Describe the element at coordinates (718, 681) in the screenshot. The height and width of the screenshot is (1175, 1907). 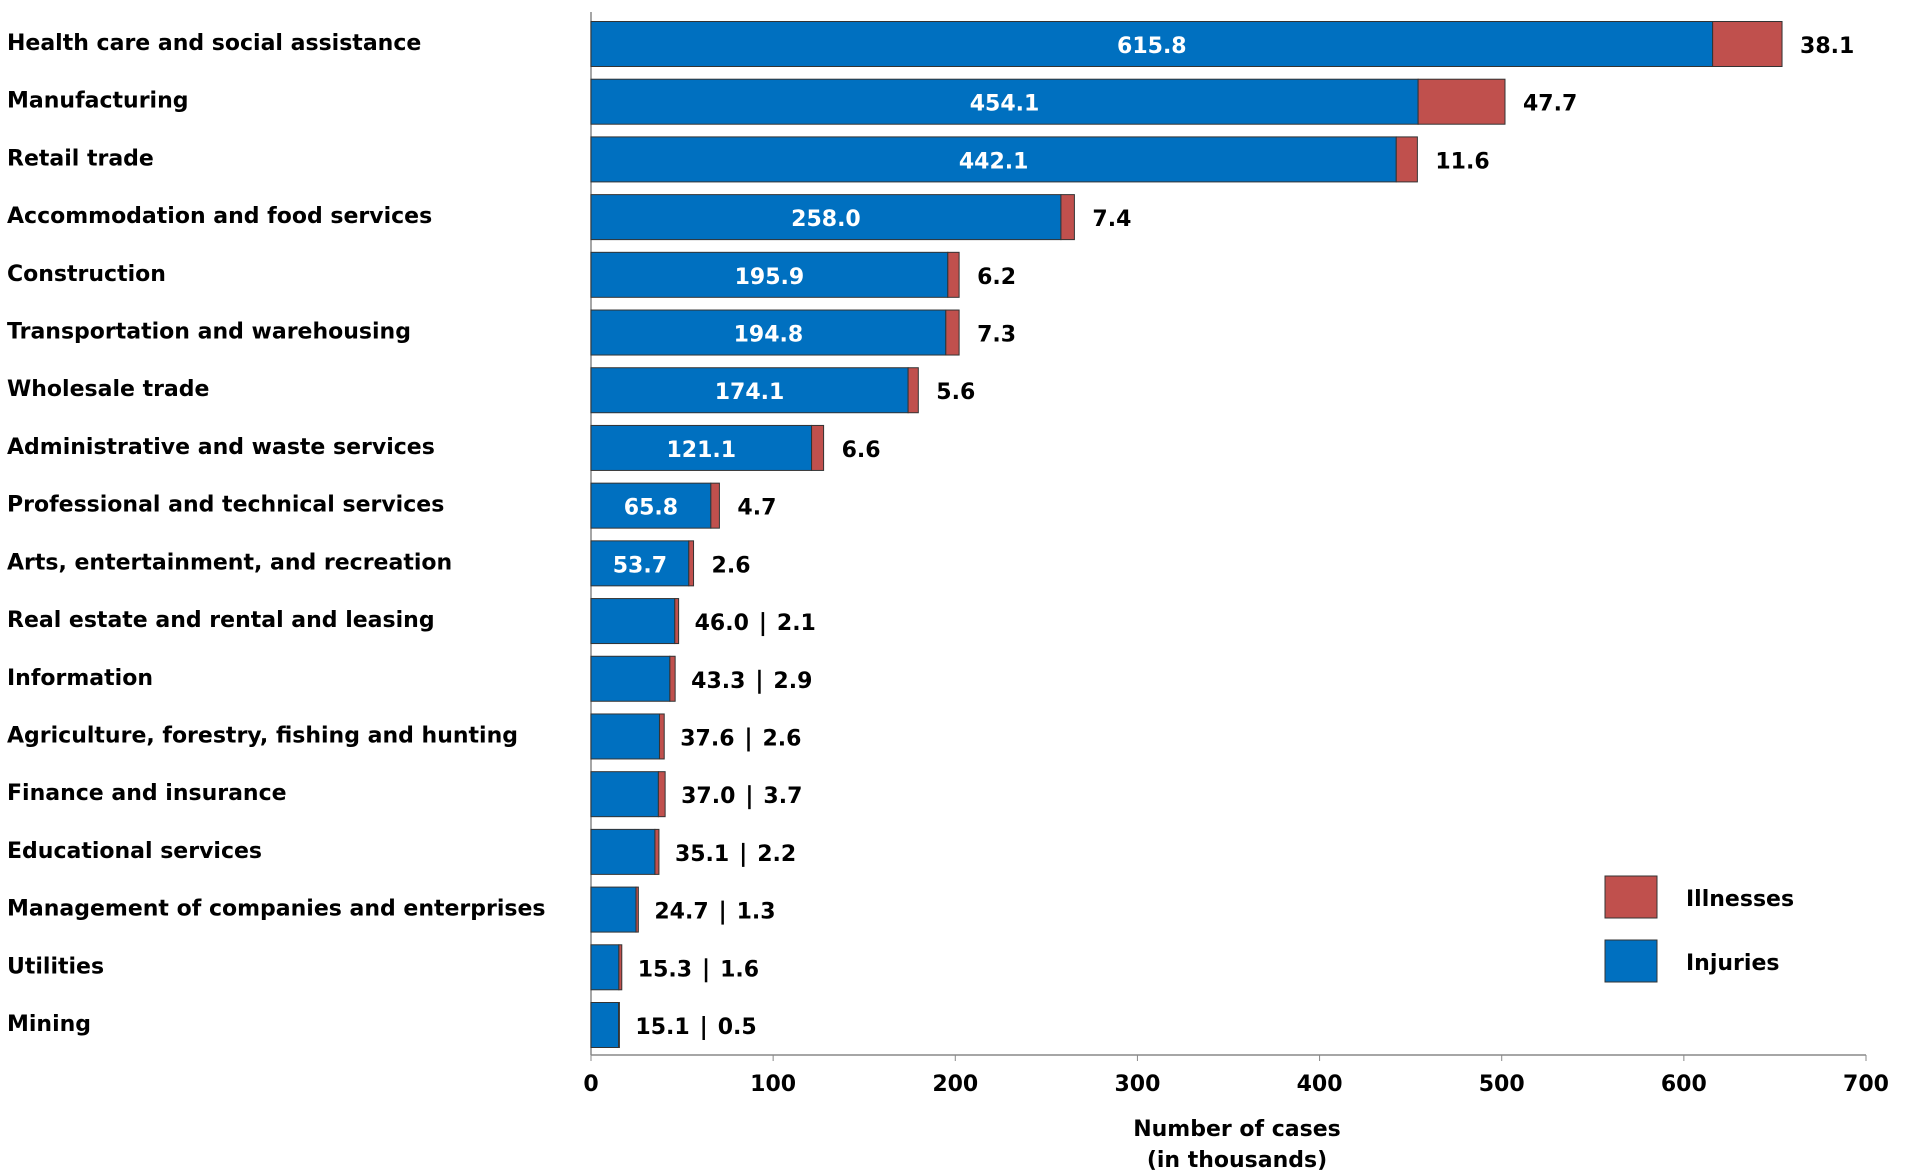
I see `value-label: 43.3` at that location.